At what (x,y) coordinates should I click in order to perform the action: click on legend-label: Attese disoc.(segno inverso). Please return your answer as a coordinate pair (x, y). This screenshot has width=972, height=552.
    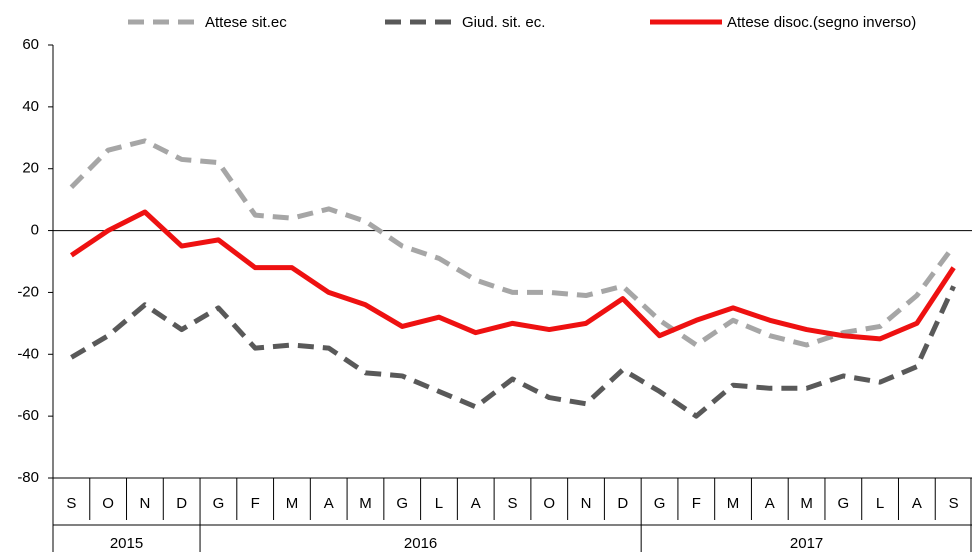
    Looking at the image, I should click on (821, 22).